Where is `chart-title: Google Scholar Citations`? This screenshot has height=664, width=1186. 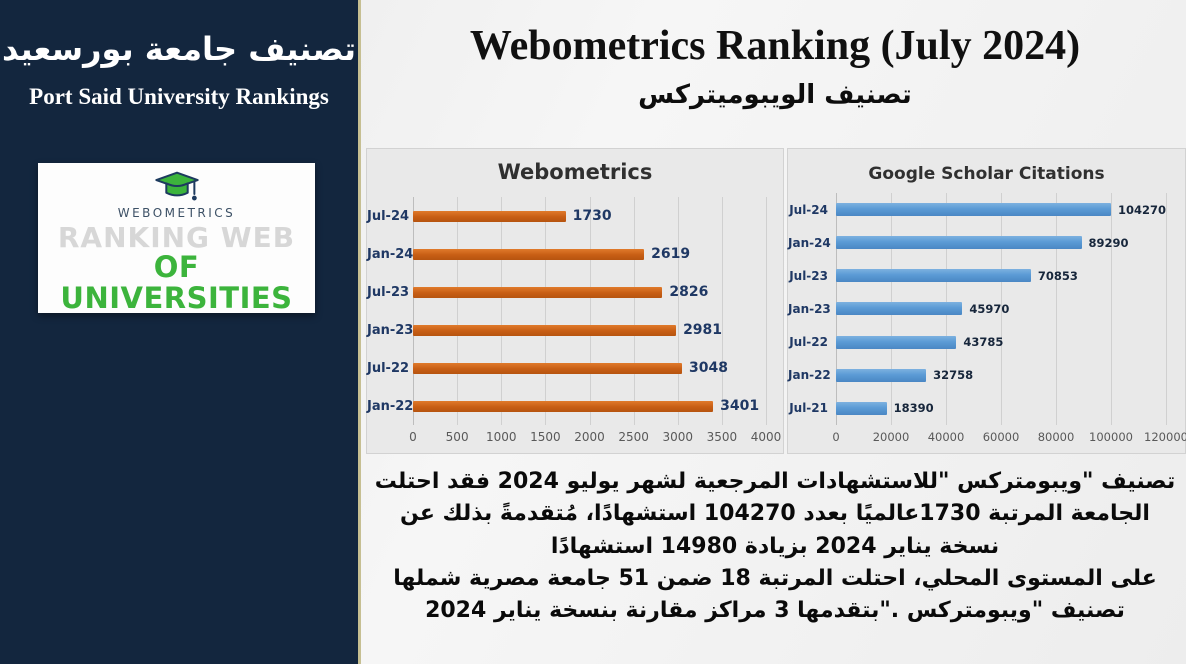
chart-title: Google Scholar Citations is located at coordinates (986, 174).